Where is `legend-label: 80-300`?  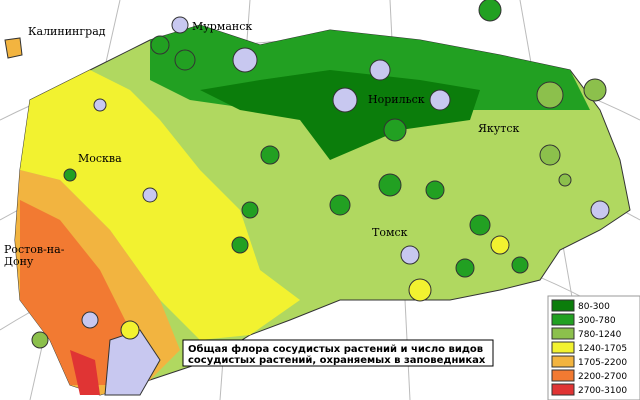 legend-label: 80-300 is located at coordinates (594, 307).